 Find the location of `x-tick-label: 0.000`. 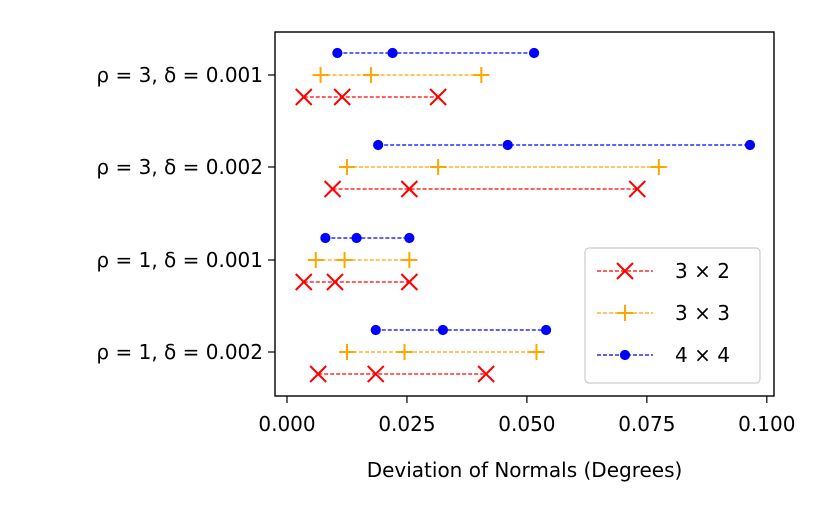

x-tick-label: 0.000 is located at coordinates (286, 424).